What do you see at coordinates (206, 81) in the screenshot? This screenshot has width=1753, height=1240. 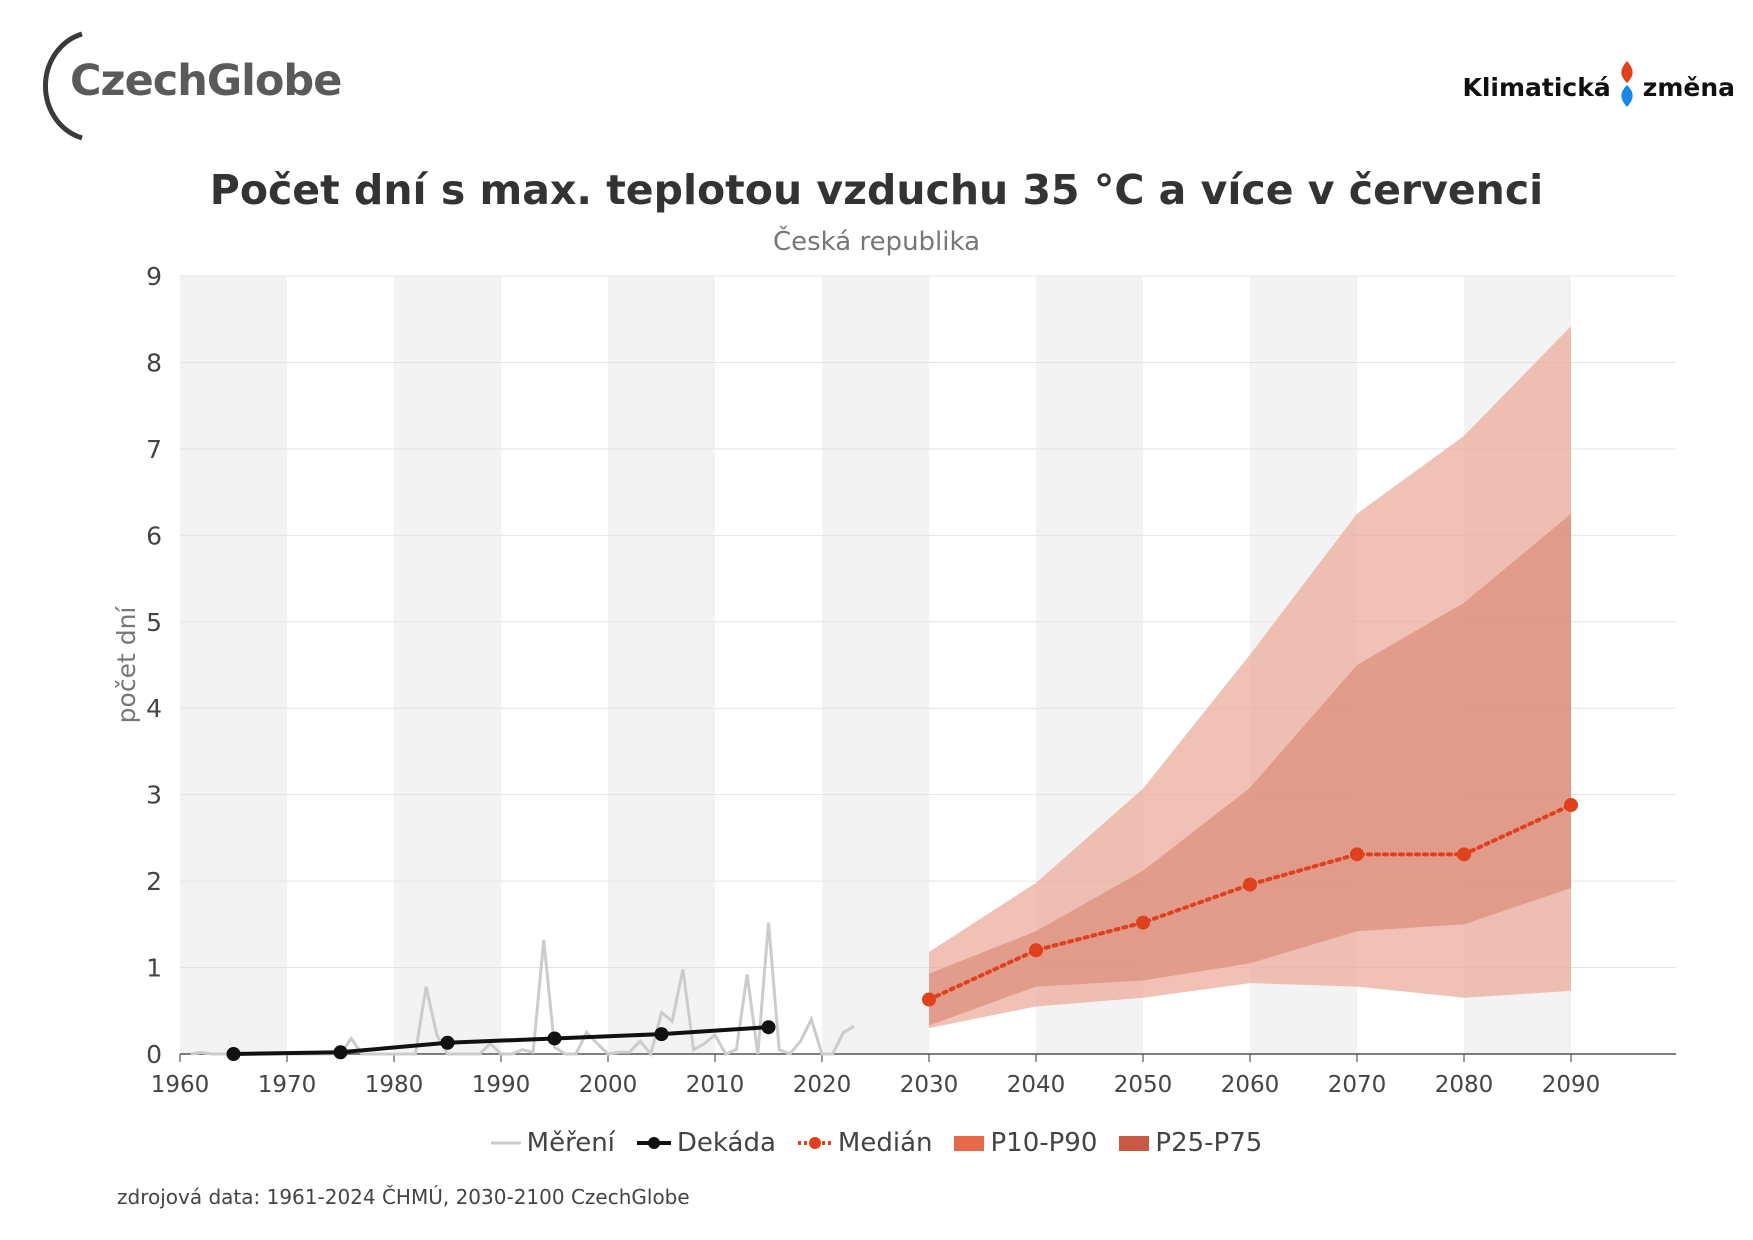 I see `czechglobe-logo-text: CzechGlobe` at bounding box center [206, 81].